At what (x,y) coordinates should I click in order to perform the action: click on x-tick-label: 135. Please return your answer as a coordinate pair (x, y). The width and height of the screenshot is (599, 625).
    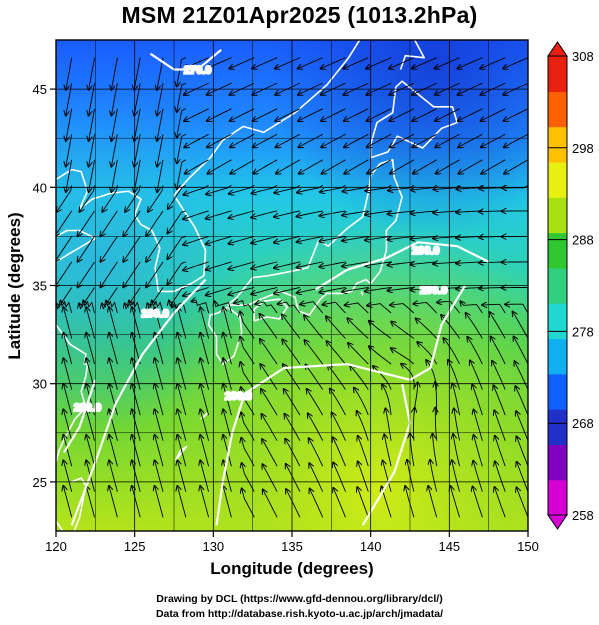
    Looking at the image, I should click on (292, 546).